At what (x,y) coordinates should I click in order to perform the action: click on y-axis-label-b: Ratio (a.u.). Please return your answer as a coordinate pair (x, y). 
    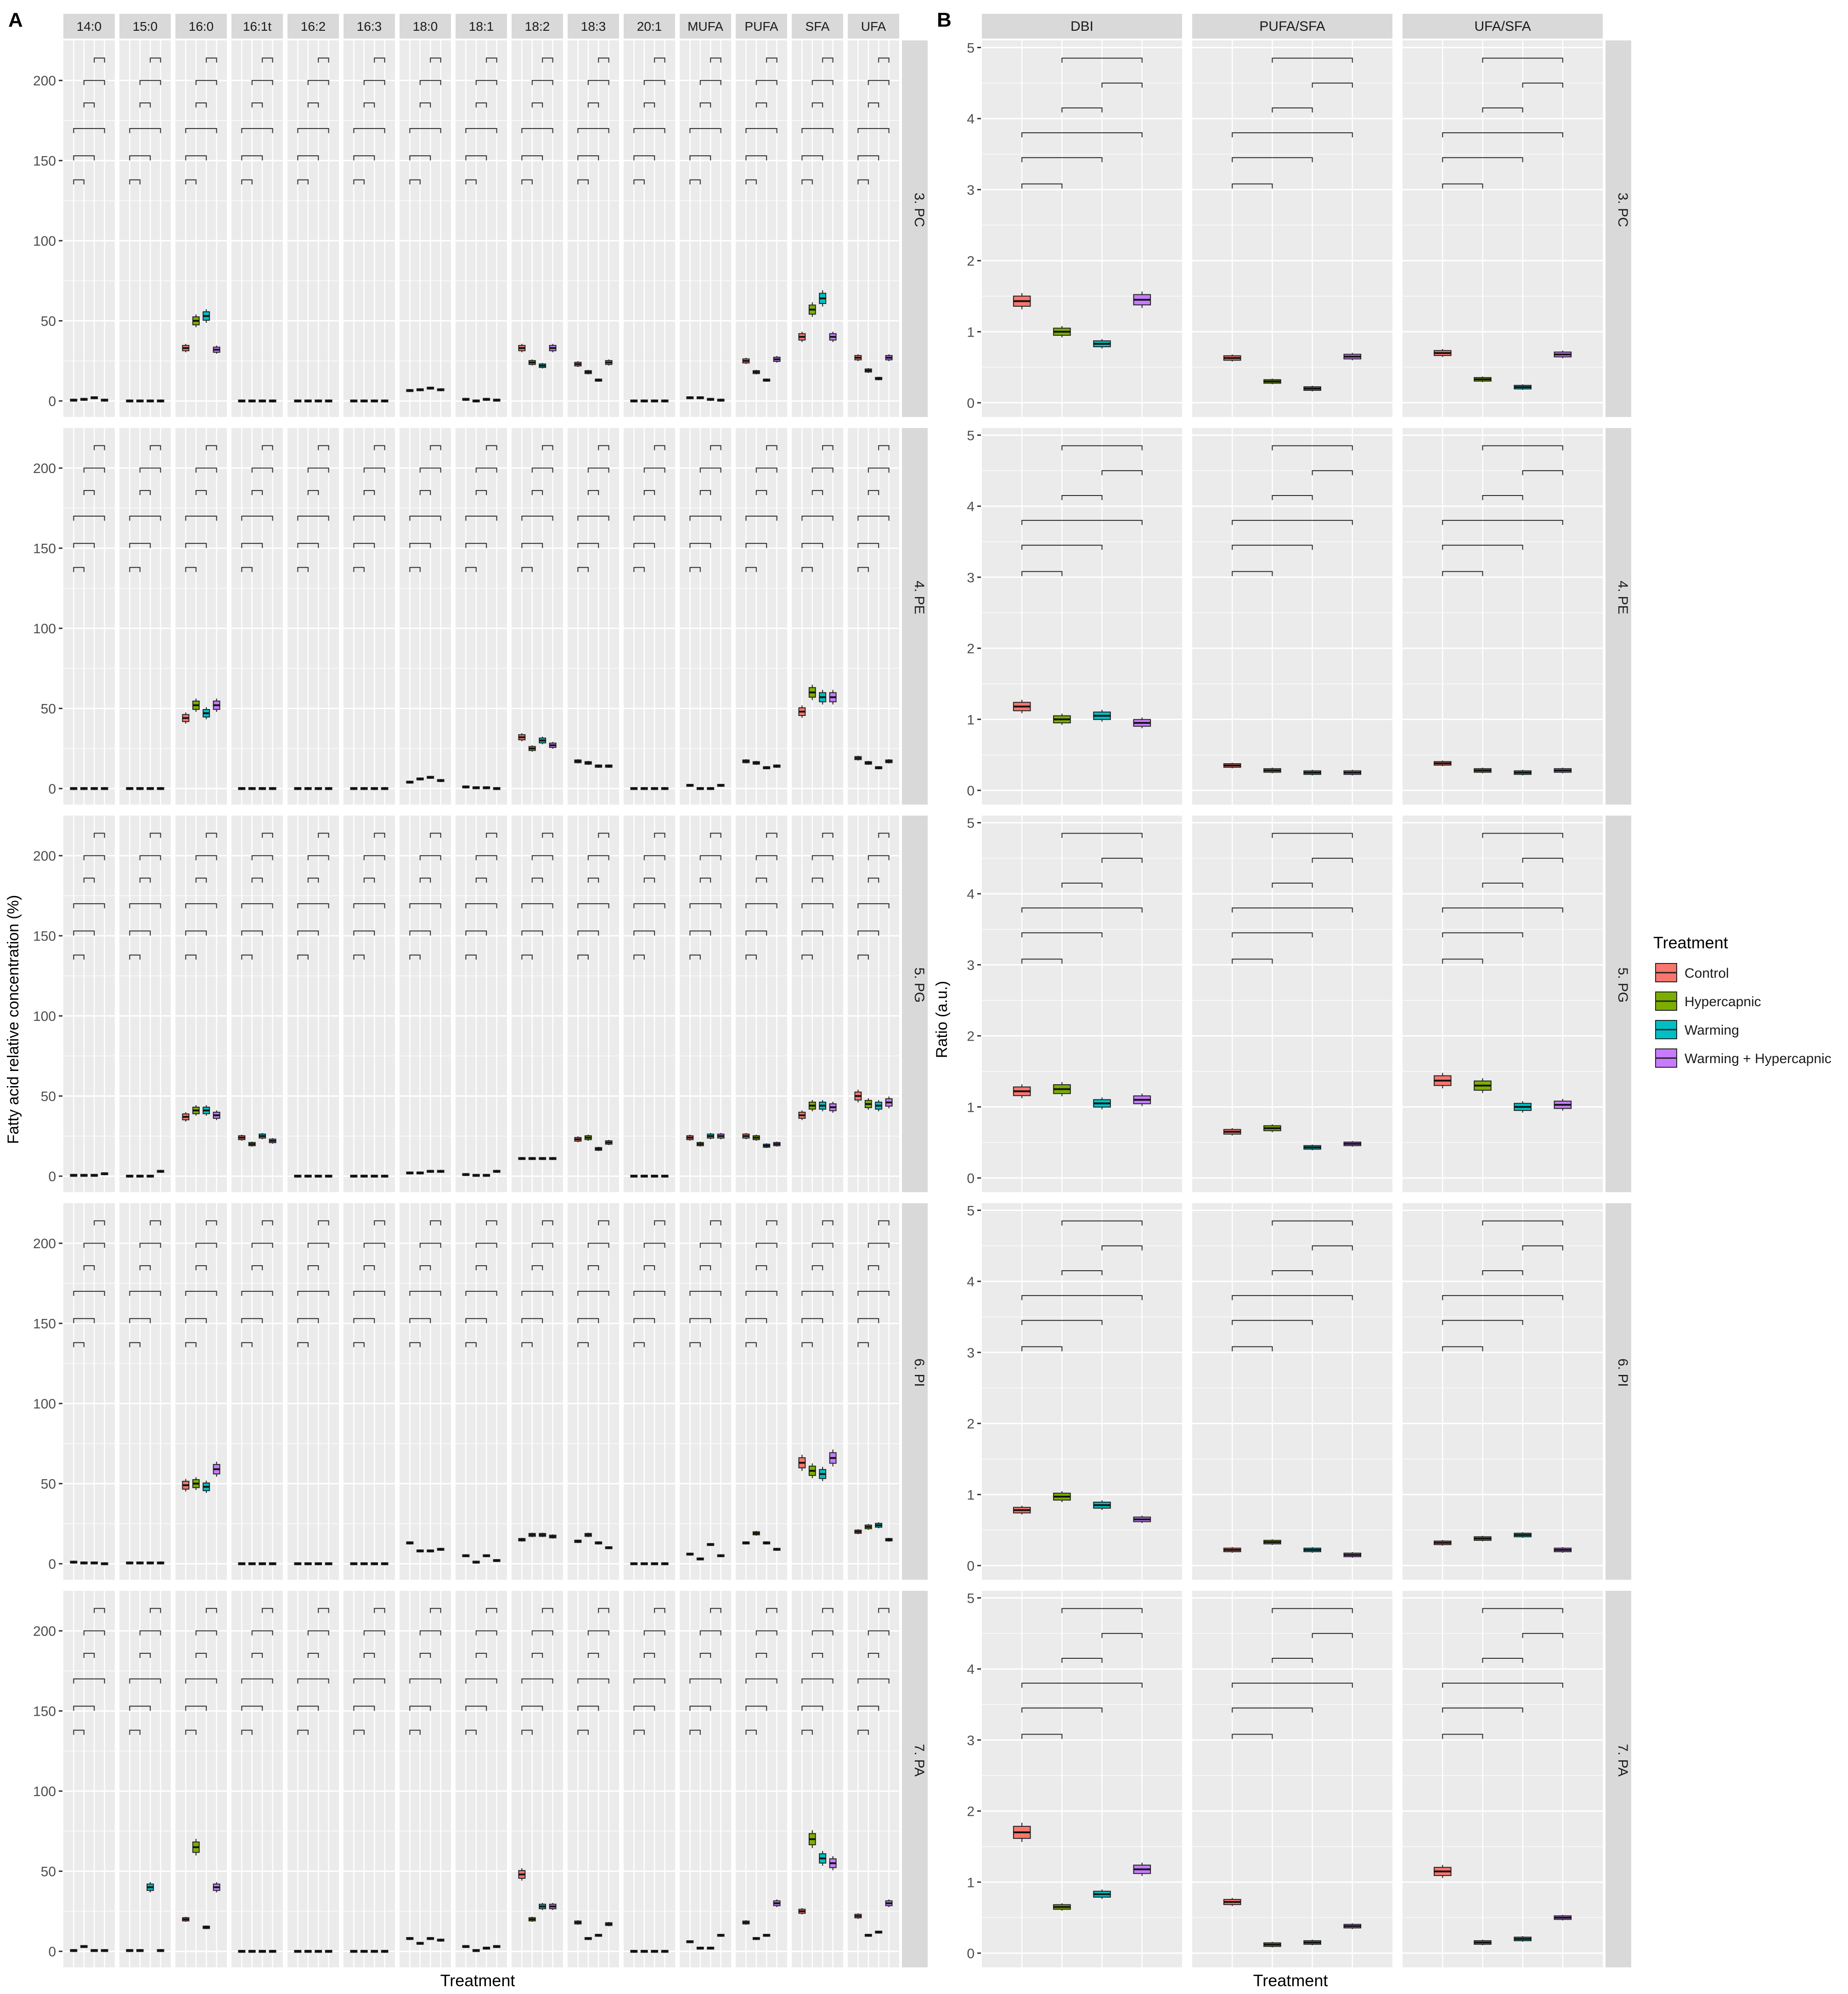
    Looking at the image, I should click on (942, 1019).